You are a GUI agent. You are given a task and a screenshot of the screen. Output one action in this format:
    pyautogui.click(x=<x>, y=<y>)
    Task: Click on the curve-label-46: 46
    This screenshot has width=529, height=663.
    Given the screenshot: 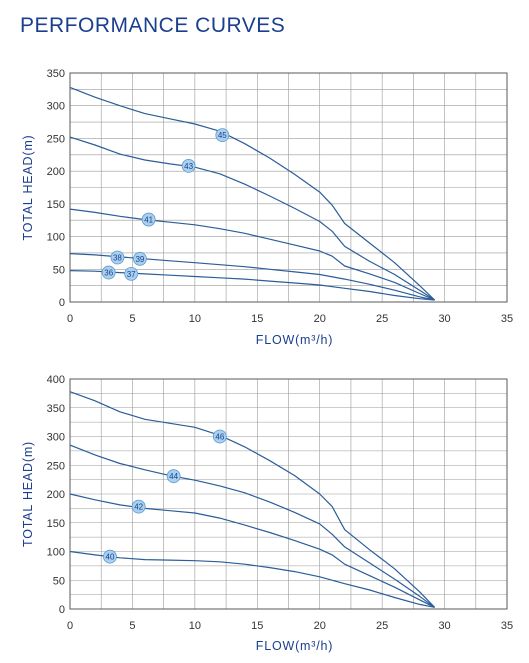 What is the action you would take?
    pyautogui.click(x=219, y=437)
    